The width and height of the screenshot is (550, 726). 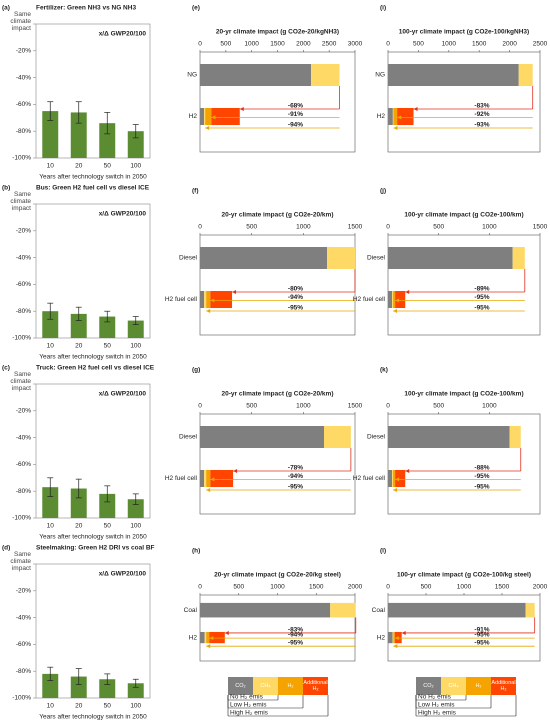 What do you see at coordinates (383, 551) in the screenshot?
I see `panel-label: (l)` at bounding box center [383, 551].